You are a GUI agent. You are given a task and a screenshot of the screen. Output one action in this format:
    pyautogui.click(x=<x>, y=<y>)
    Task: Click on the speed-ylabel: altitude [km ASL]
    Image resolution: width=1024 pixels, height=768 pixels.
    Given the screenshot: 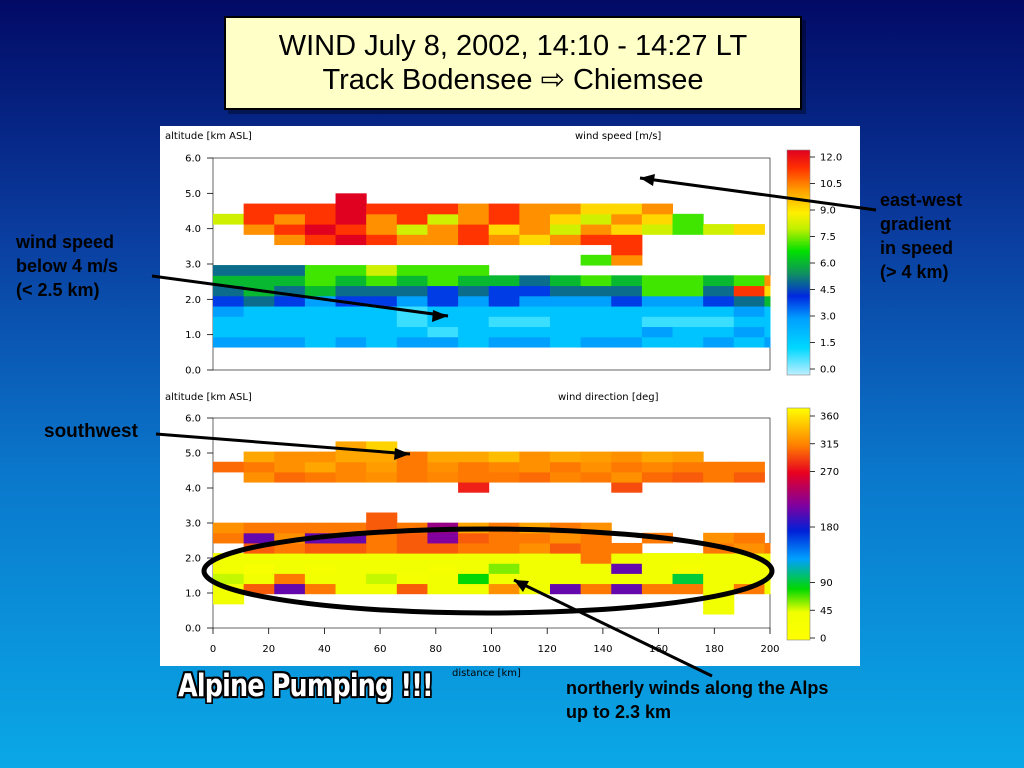 What is the action you would take?
    pyautogui.click(x=208, y=136)
    